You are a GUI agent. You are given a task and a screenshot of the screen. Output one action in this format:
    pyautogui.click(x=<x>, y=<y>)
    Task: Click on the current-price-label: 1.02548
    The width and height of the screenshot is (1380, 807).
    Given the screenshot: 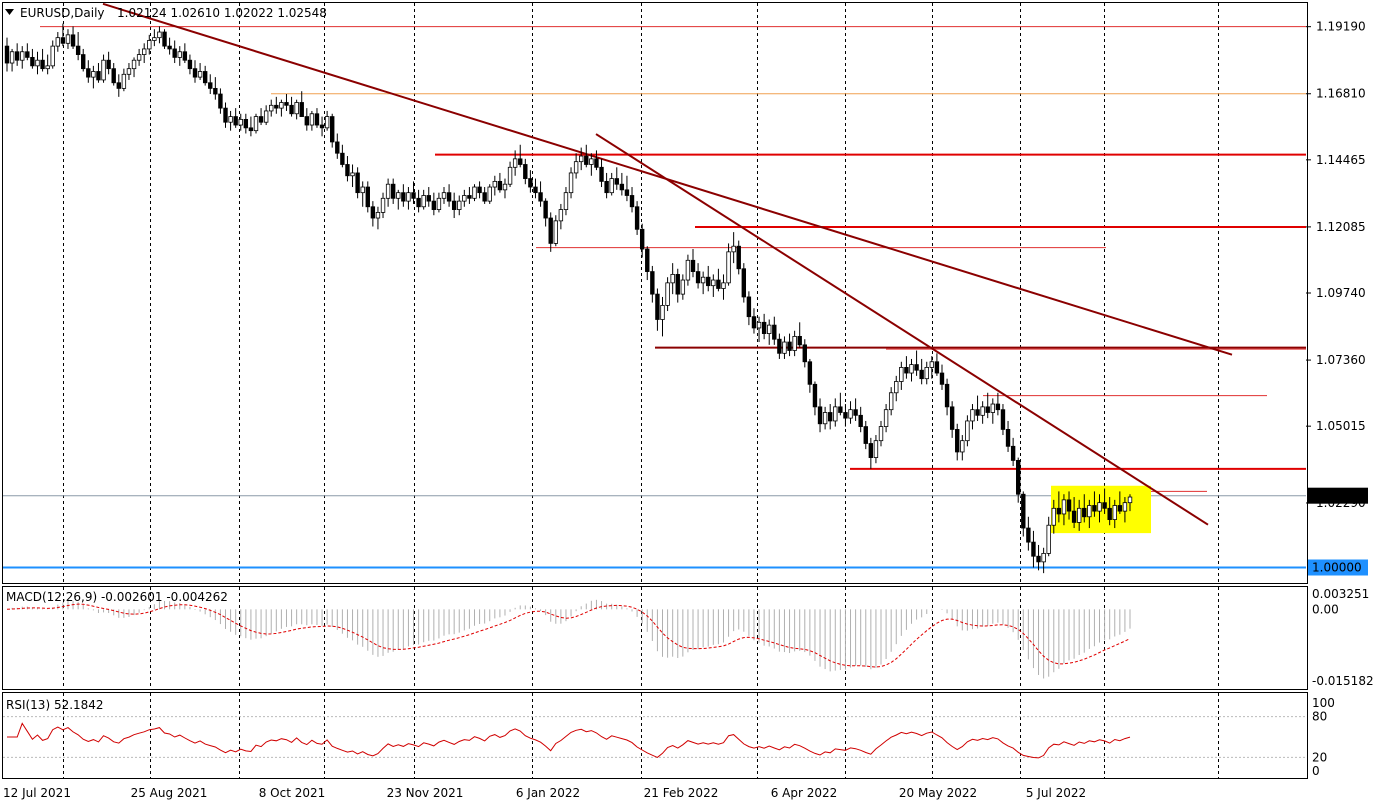 What is the action you would take?
    pyautogui.click(x=1337, y=496)
    